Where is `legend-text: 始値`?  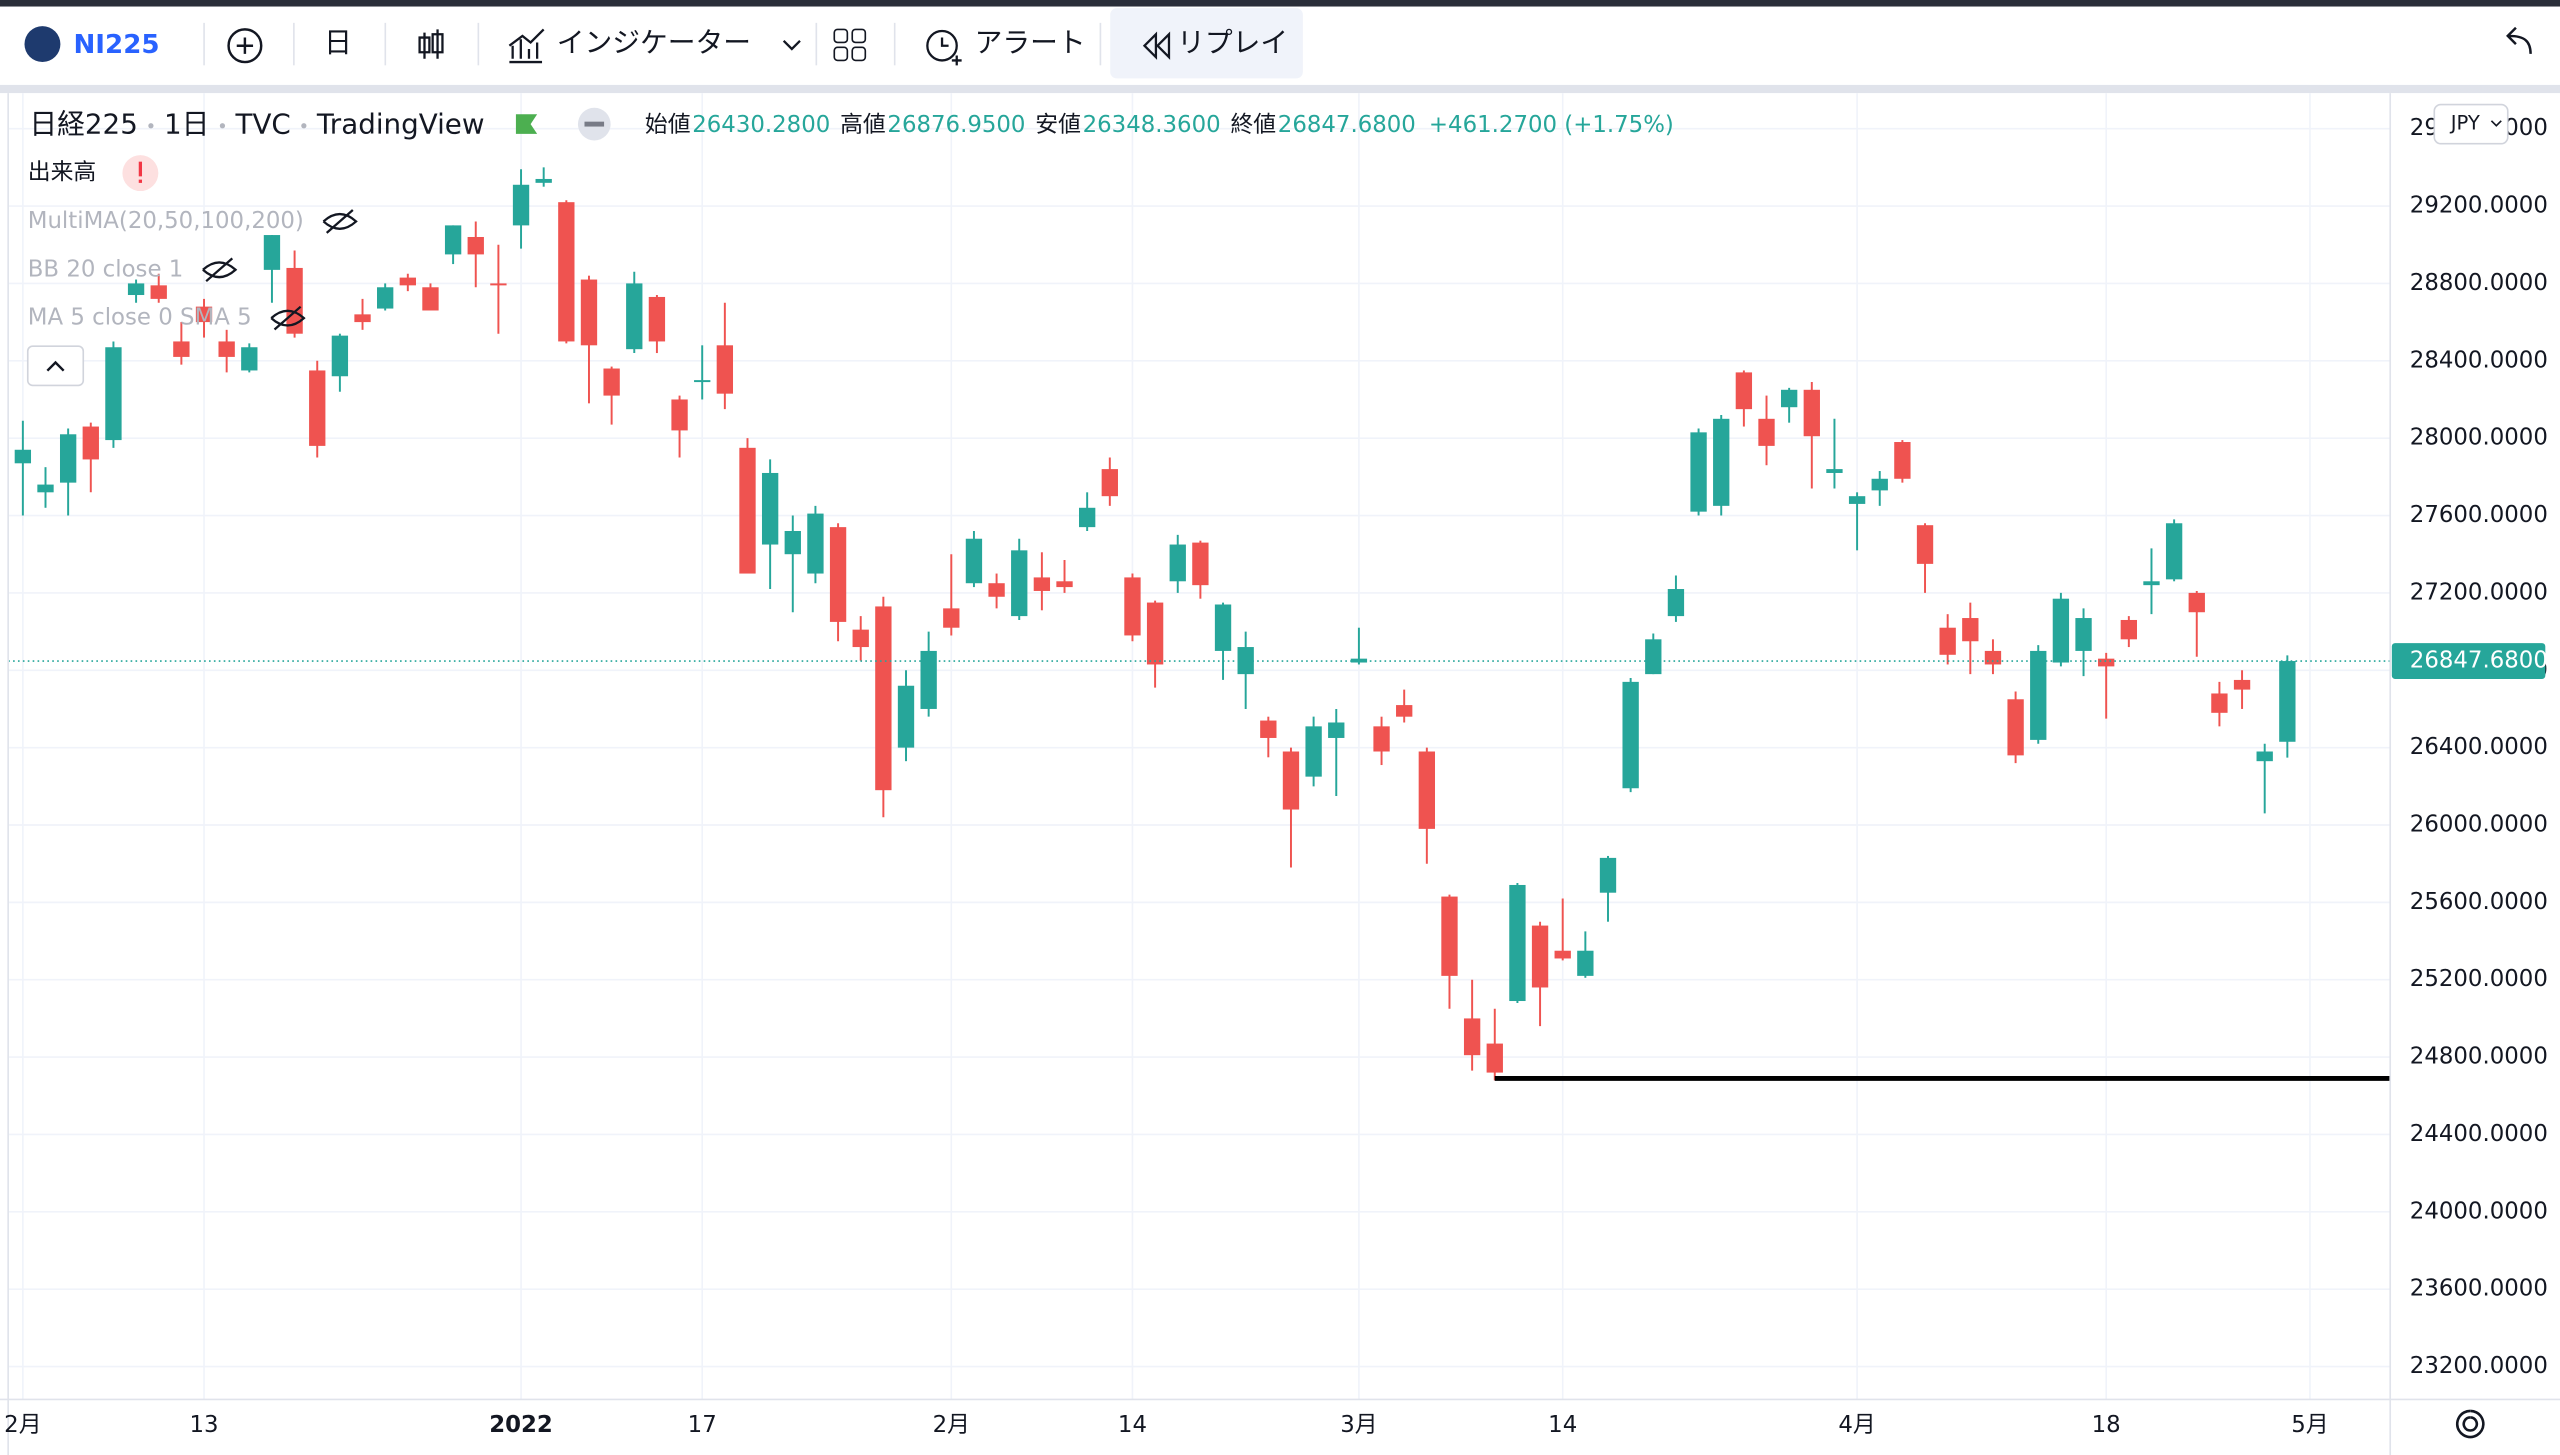
legend-text: 始値 is located at coordinates (668, 125).